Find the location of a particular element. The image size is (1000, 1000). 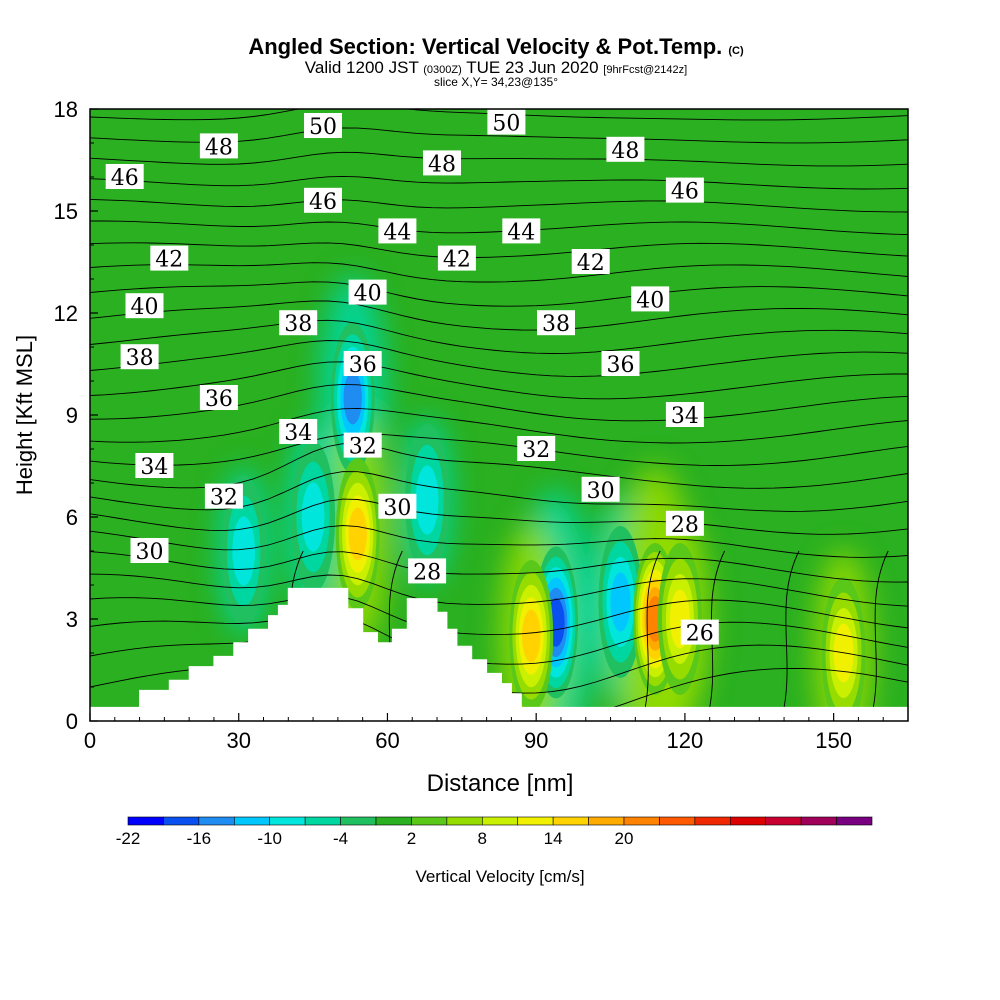

colorbar-tick-label: -4 is located at coordinates (340, 838).